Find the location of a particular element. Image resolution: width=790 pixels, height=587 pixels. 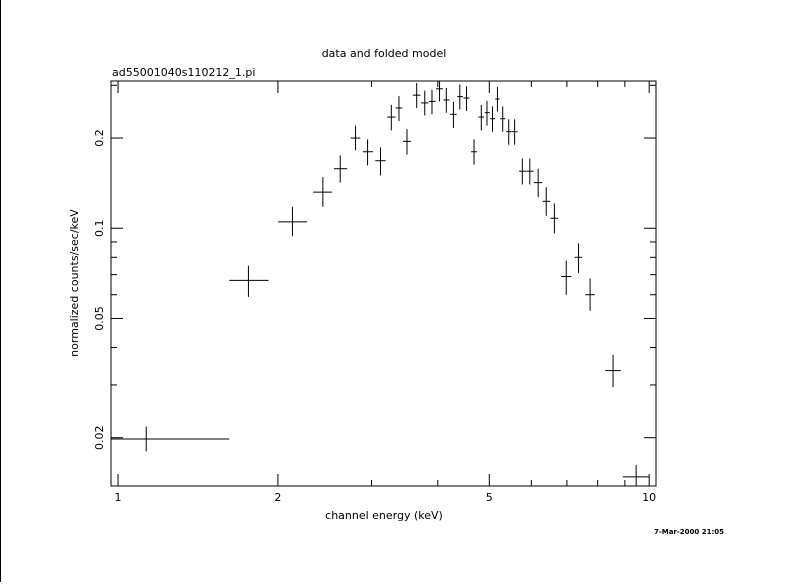

x-tick-label: 2 is located at coordinates (277, 497).